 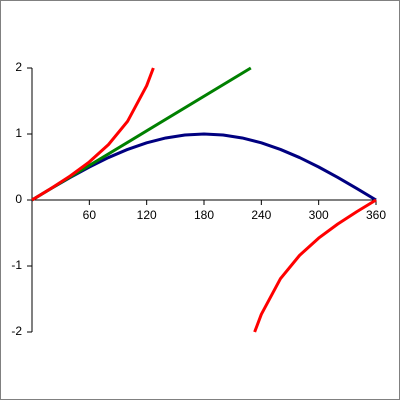 What do you see at coordinates (18, 133) in the screenshot?
I see `y-tick-label: 1` at bounding box center [18, 133].